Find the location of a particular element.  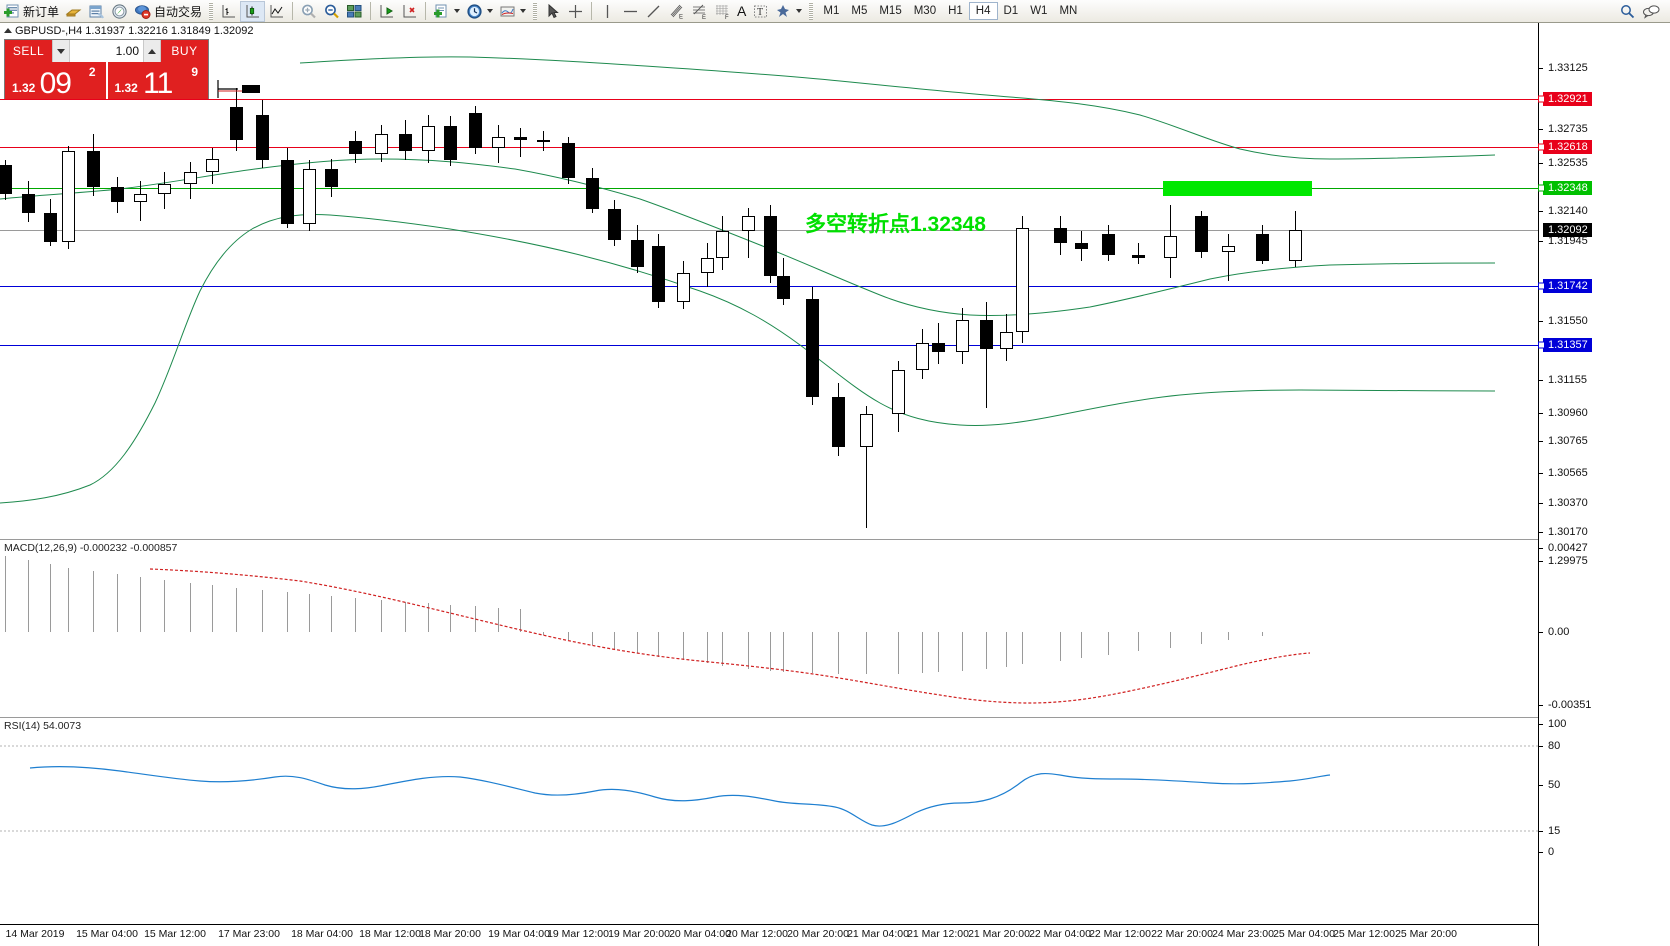

horizontal-line-tool-button is located at coordinates (630, 11).